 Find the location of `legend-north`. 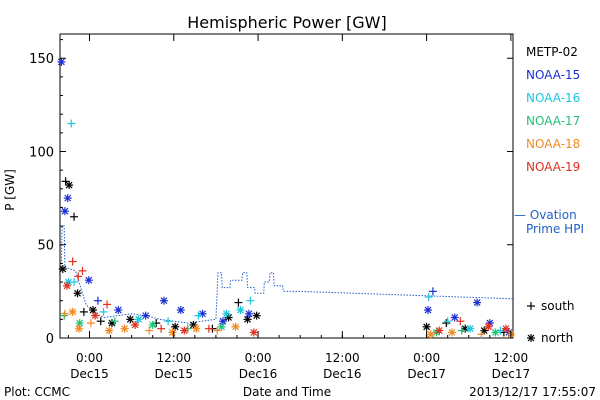

legend-north is located at coordinates (531, 338).